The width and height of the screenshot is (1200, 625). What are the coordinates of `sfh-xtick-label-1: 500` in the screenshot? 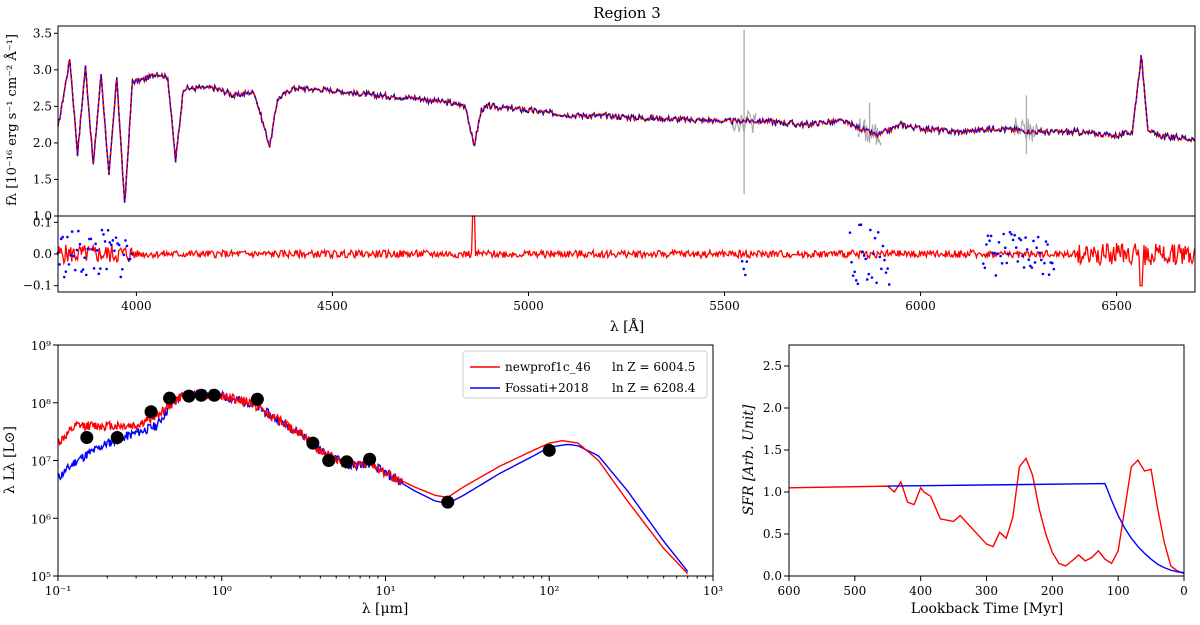 It's located at (854, 591).